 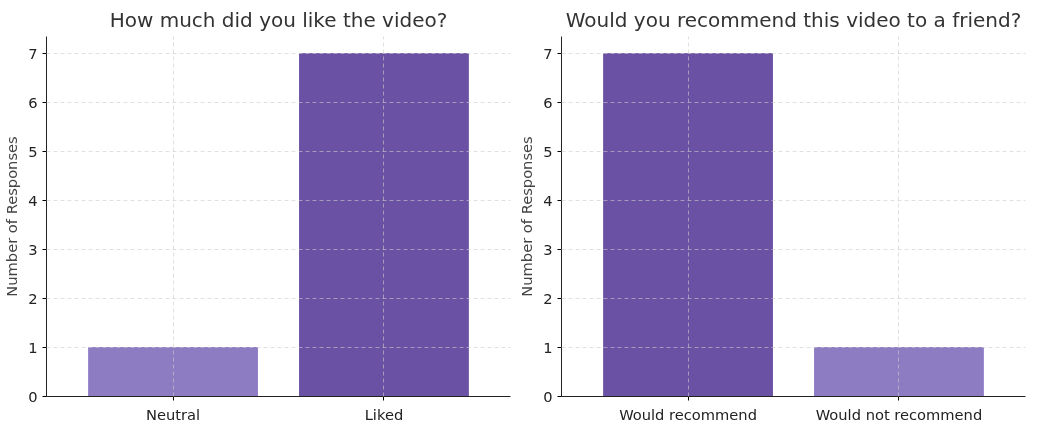 What do you see at coordinates (688, 414) in the screenshot?
I see `x-tick-label: Would recommend` at bounding box center [688, 414].